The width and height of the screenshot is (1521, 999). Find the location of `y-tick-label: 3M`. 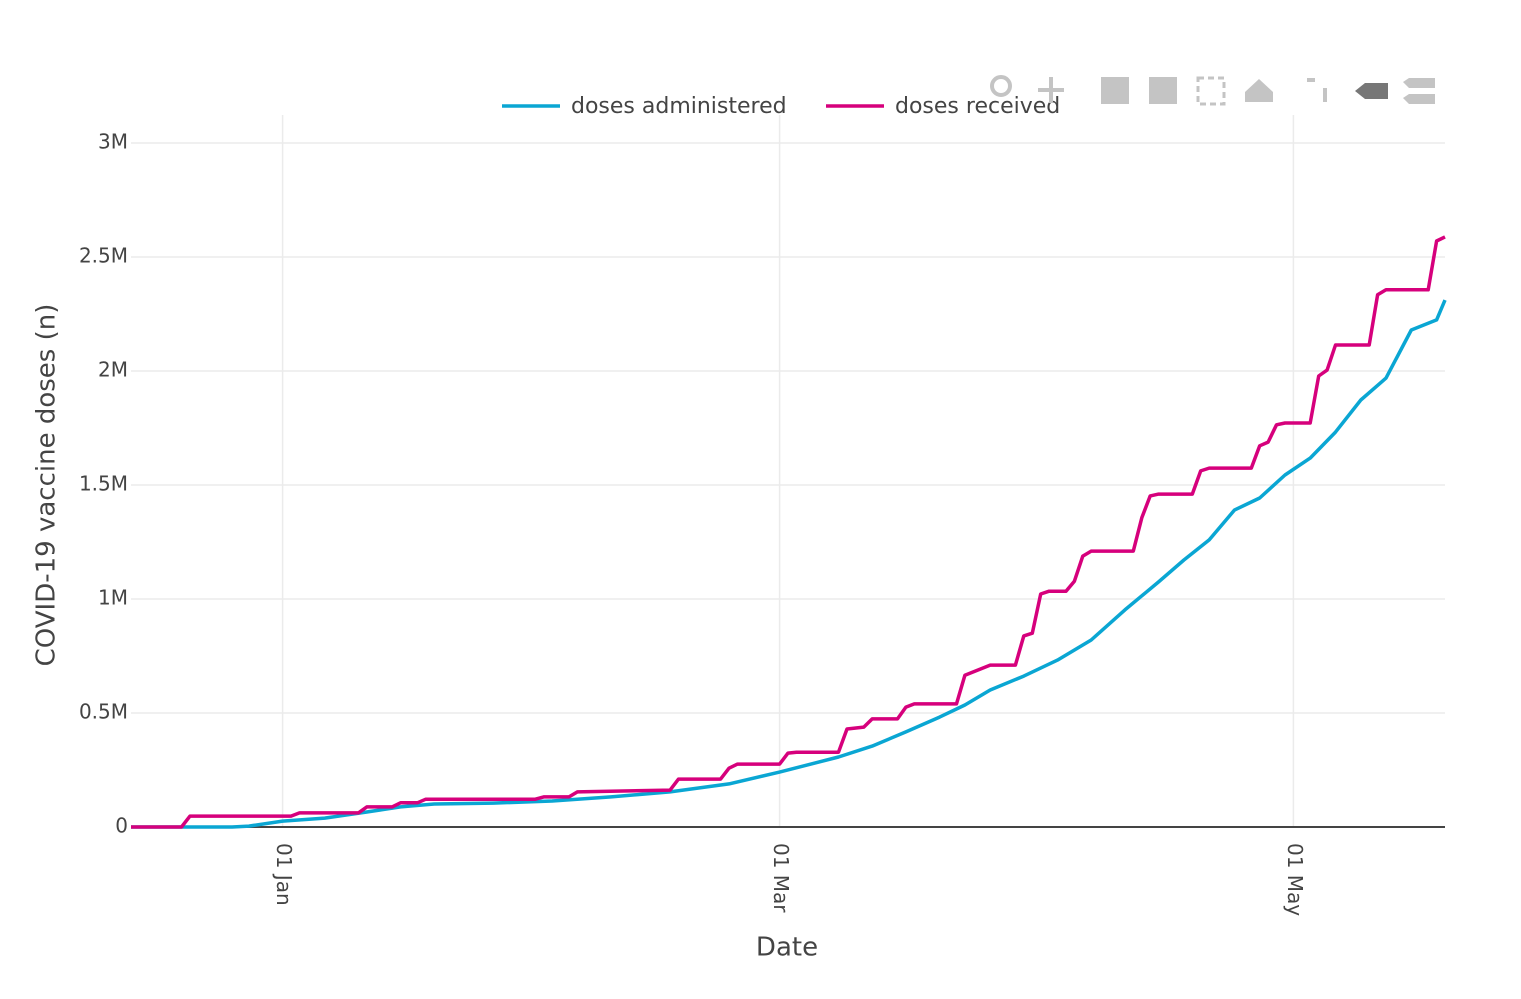

y-tick-label: 3M is located at coordinates (113, 142).